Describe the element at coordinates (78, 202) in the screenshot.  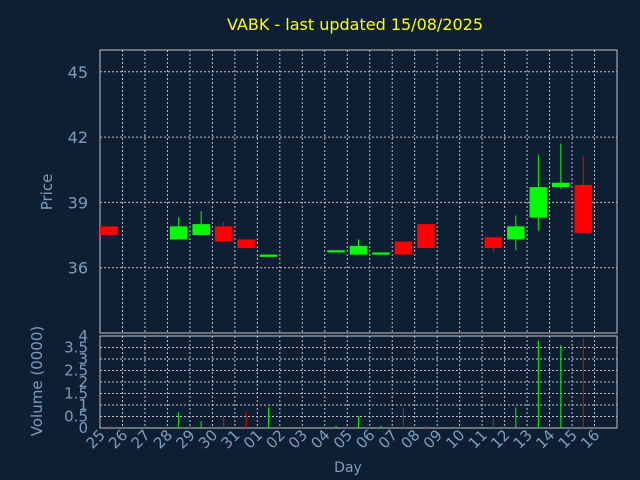
I see `price-tick-label: 39` at that location.